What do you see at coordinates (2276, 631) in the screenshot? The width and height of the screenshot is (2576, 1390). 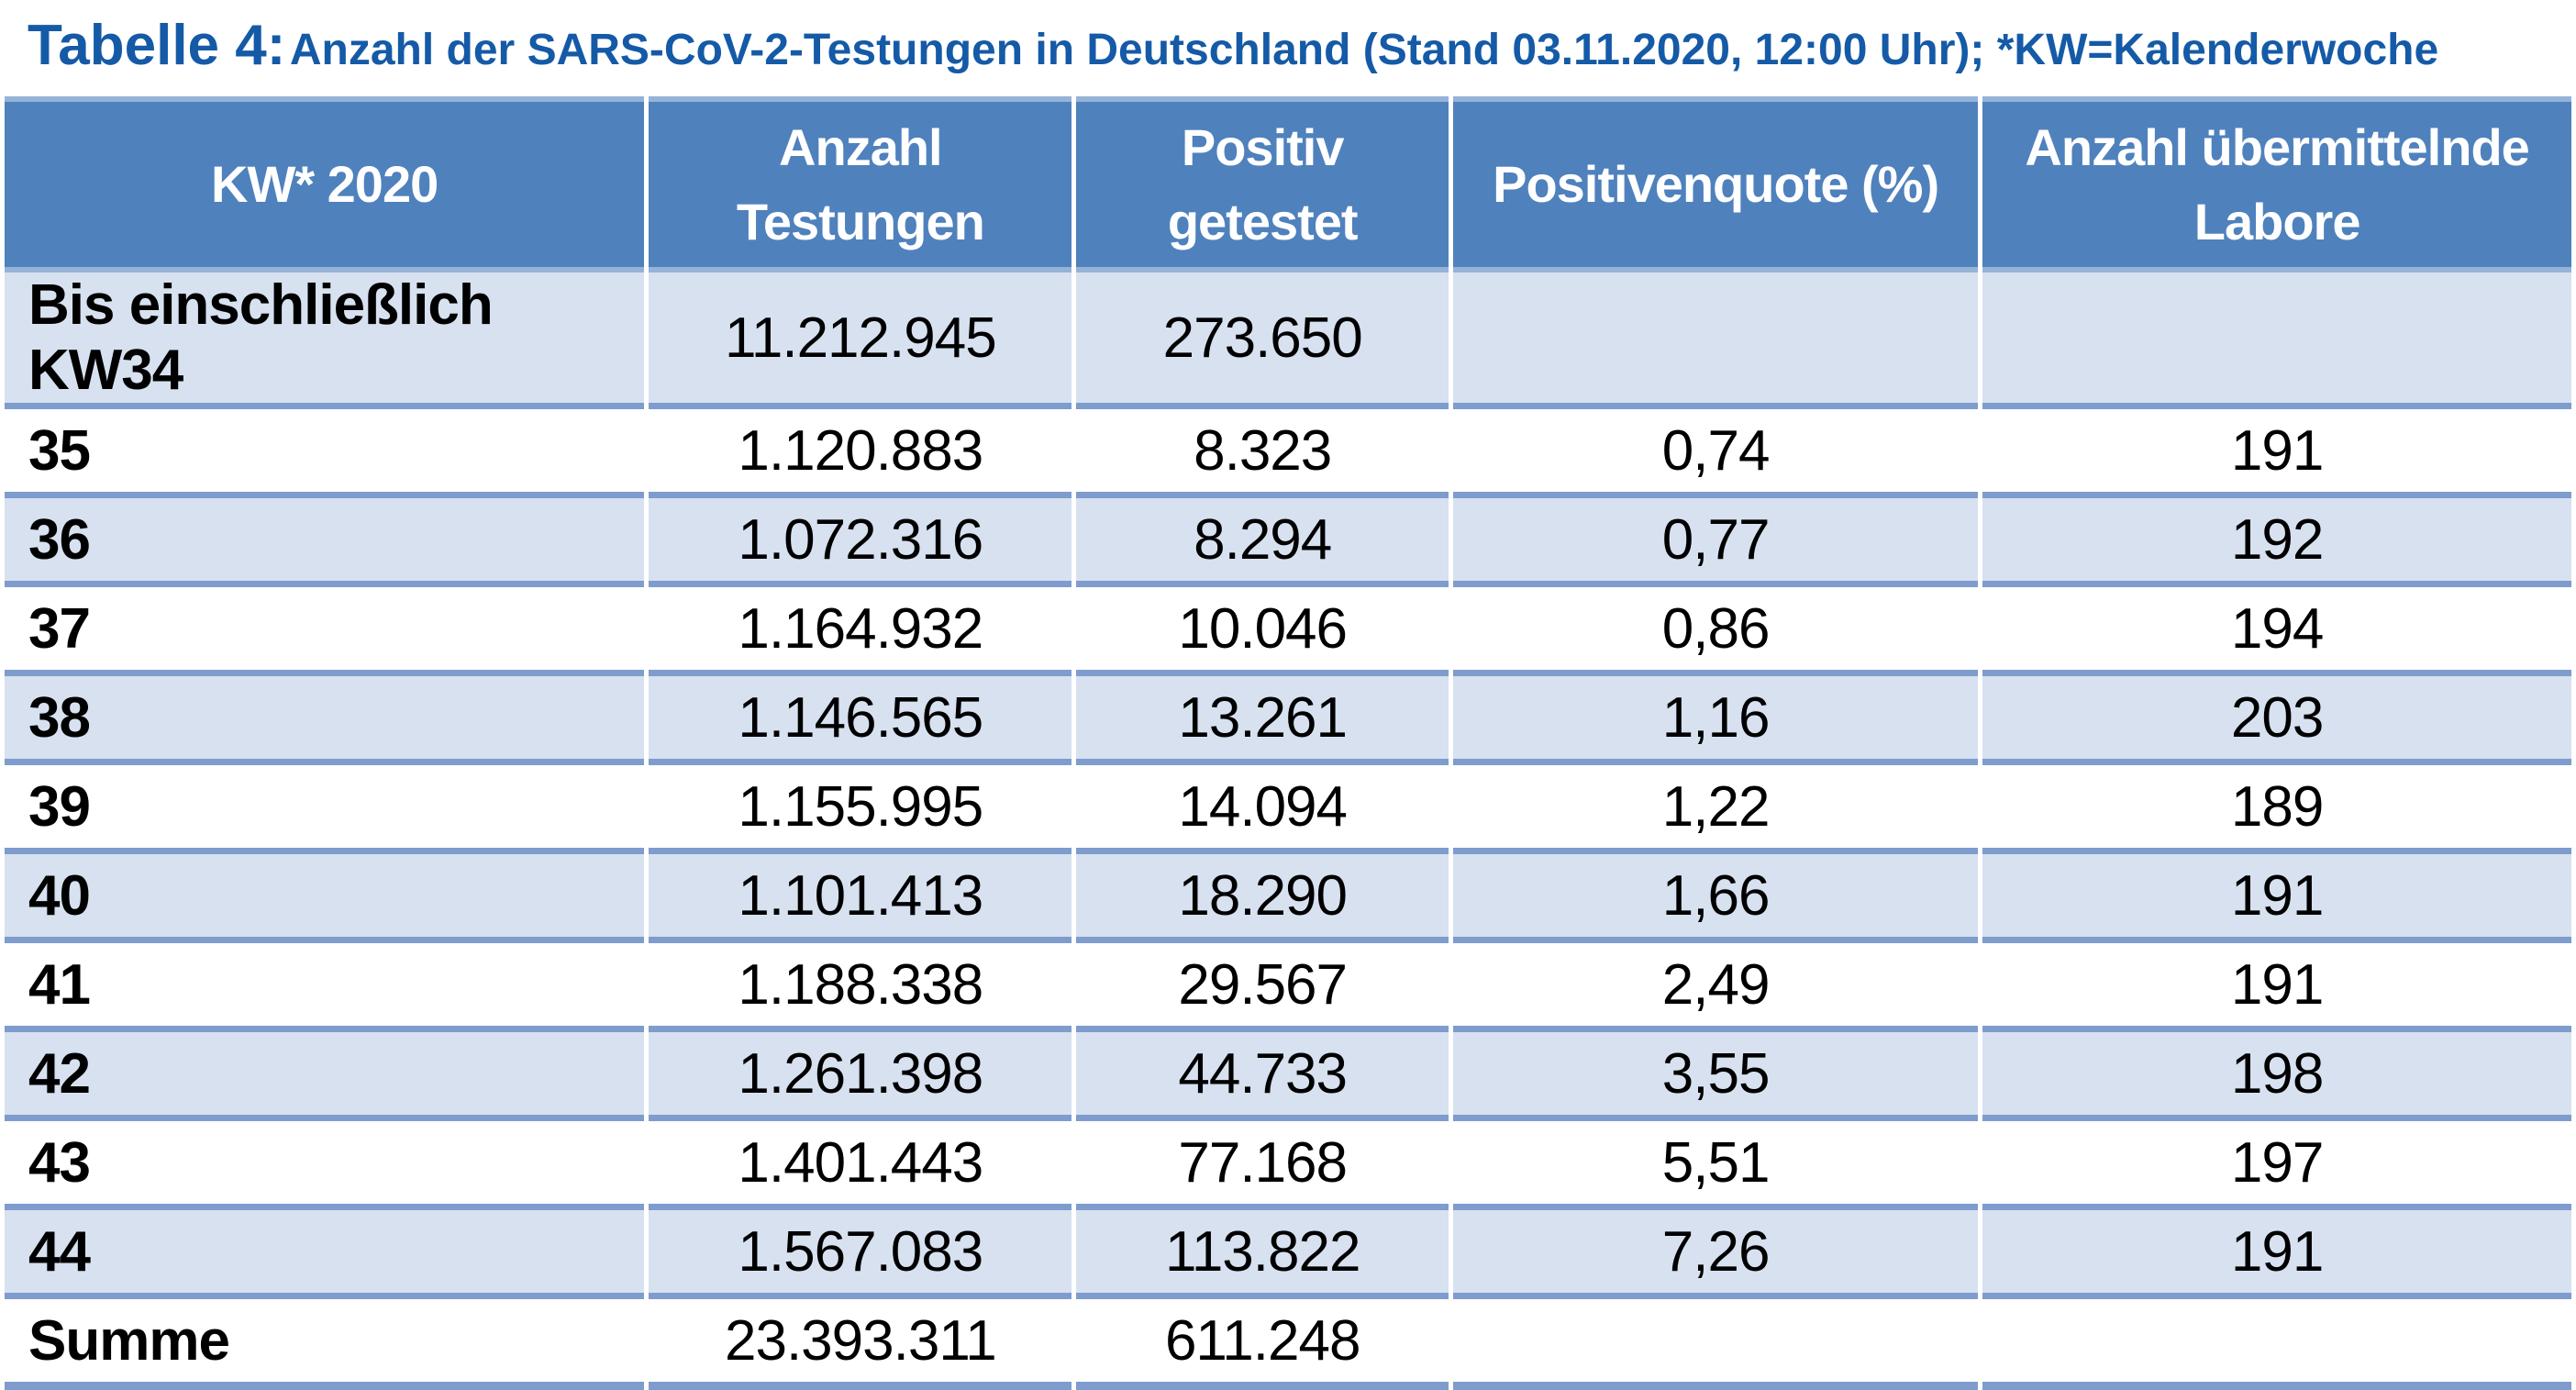 I see `cell-labore: 194` at bounding box center [2276, 631].